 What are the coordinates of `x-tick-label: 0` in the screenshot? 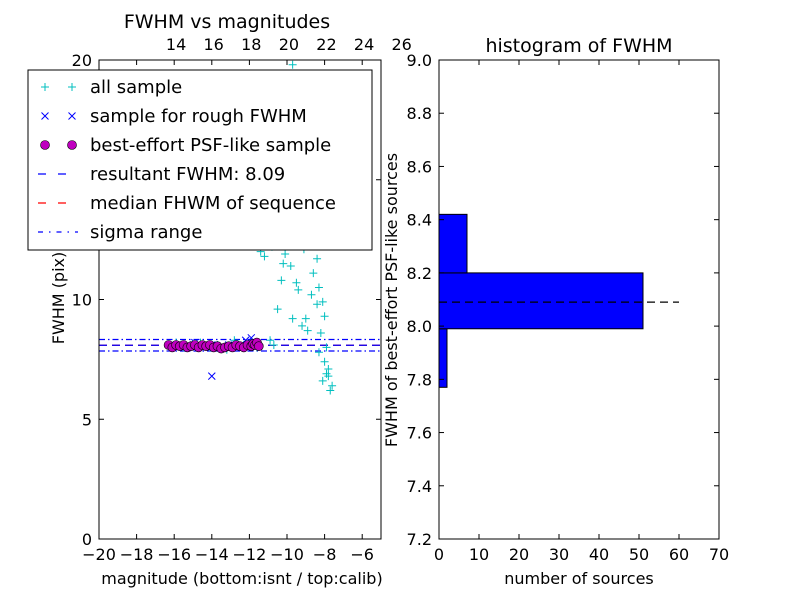 It's located at (439, 554).